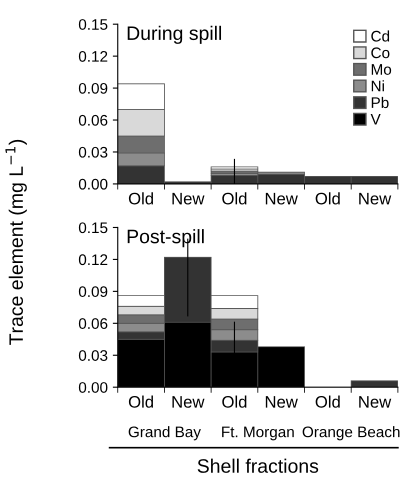  I want to click on legend-label: V, so click(375, 119).